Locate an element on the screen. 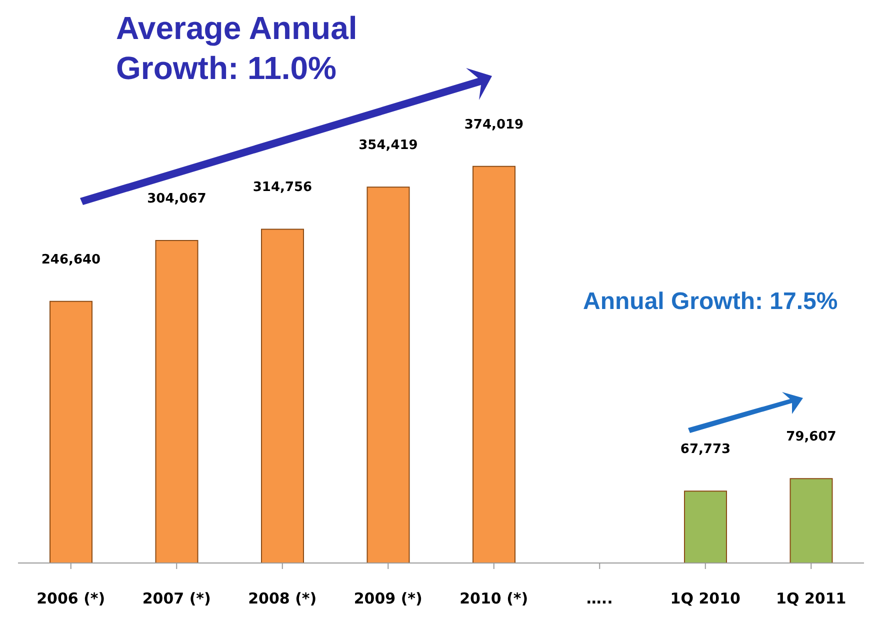 The image size is (892, 617). data-label: 354,419 is located at coordinates (388, 146).